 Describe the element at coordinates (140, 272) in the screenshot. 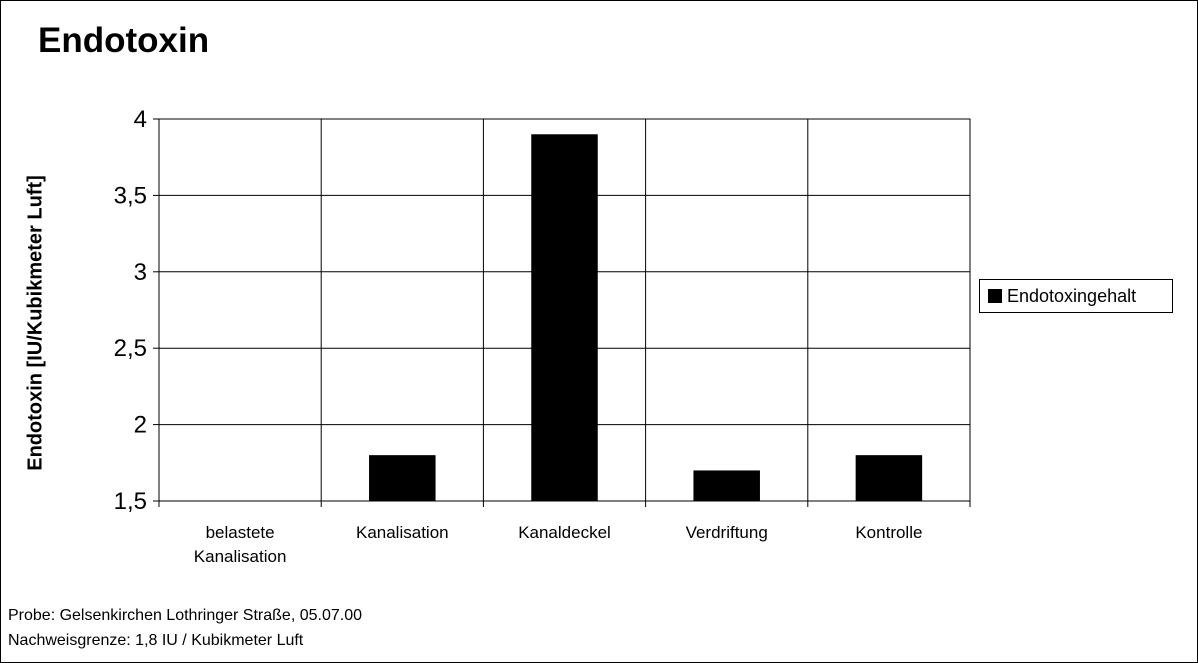

I see `y-tick-label: 3` at that location.